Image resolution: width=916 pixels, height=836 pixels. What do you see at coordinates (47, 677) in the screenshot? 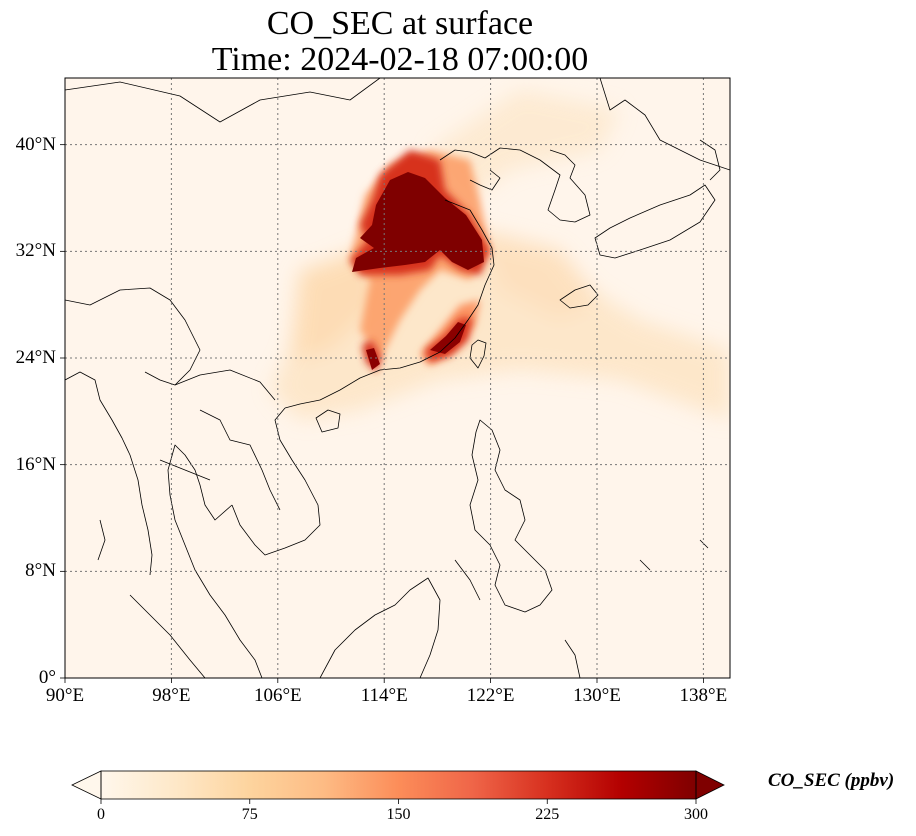
I see `y-tick-label: 0°` at bounding box center [47, 677].